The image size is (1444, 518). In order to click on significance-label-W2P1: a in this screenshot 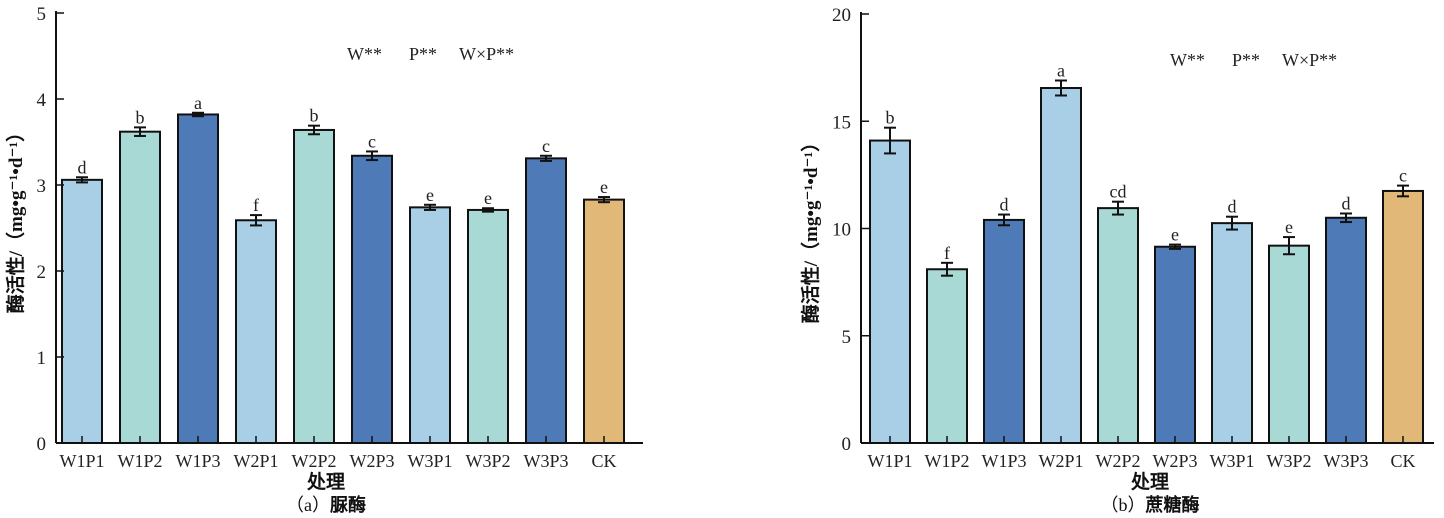, I will do `click(1061, 70)`.